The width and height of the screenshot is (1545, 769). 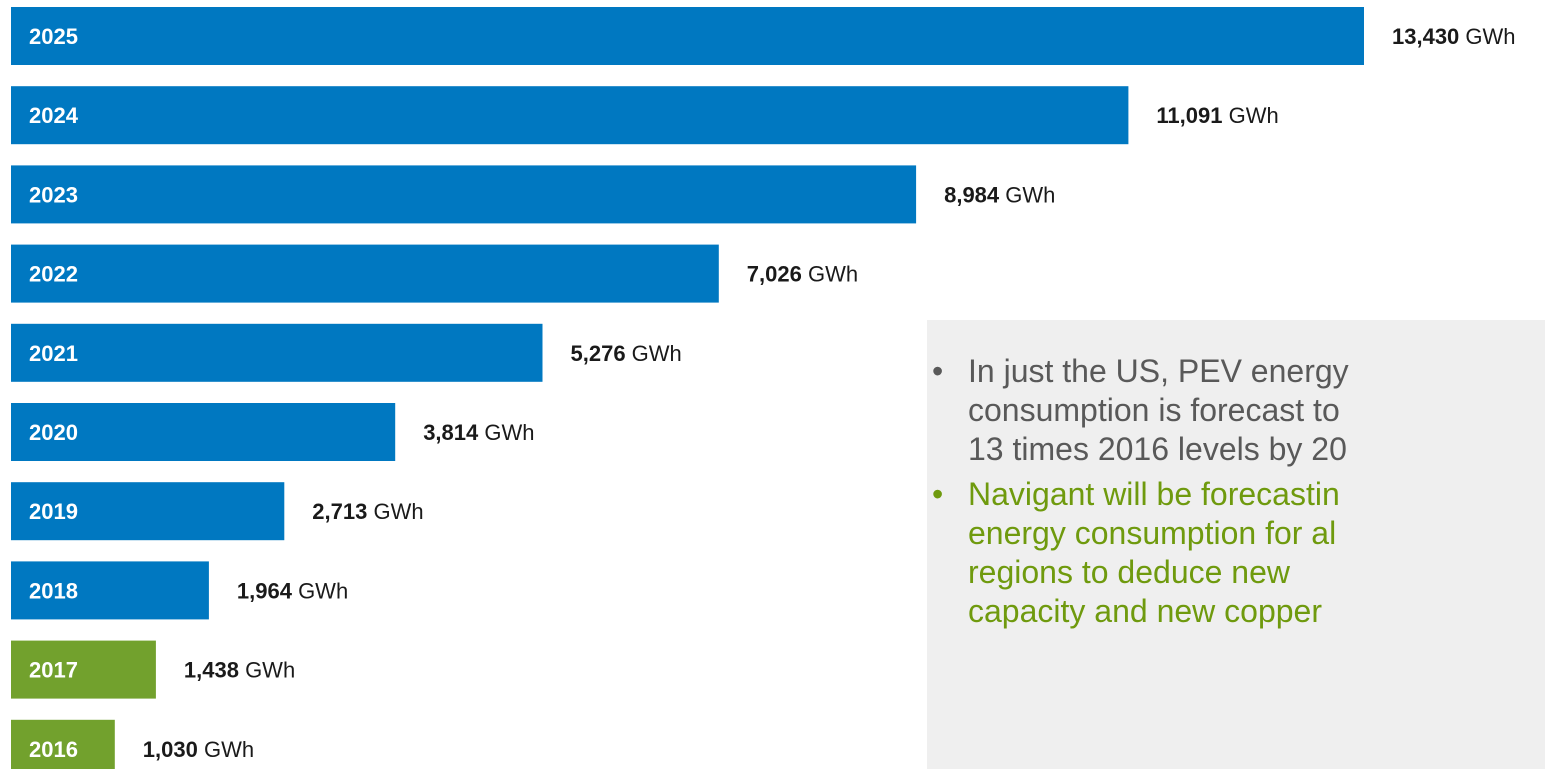 What do you see at coordinates (1189, 115) in the screenshot?
I see `value-number: 11,091` at bounding box center [1189, 115].